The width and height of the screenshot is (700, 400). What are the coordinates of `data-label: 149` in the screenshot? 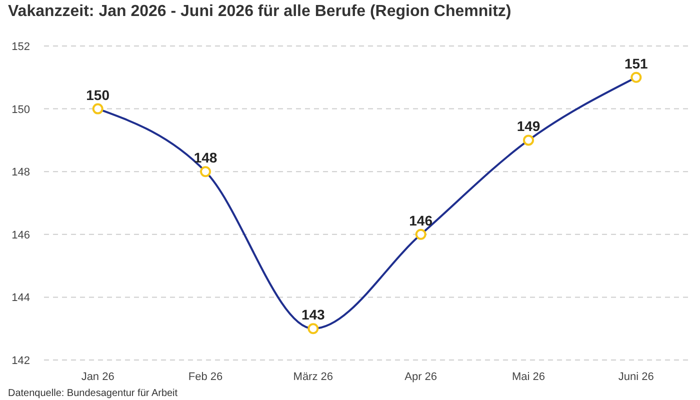 It's located at (528, 126).